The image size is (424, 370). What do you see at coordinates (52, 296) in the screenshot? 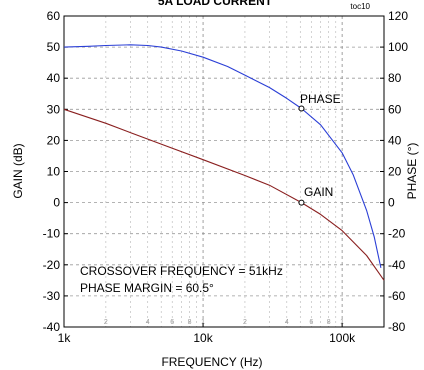
I see `y-tick-label: -30` at bounding box center [52, 296].